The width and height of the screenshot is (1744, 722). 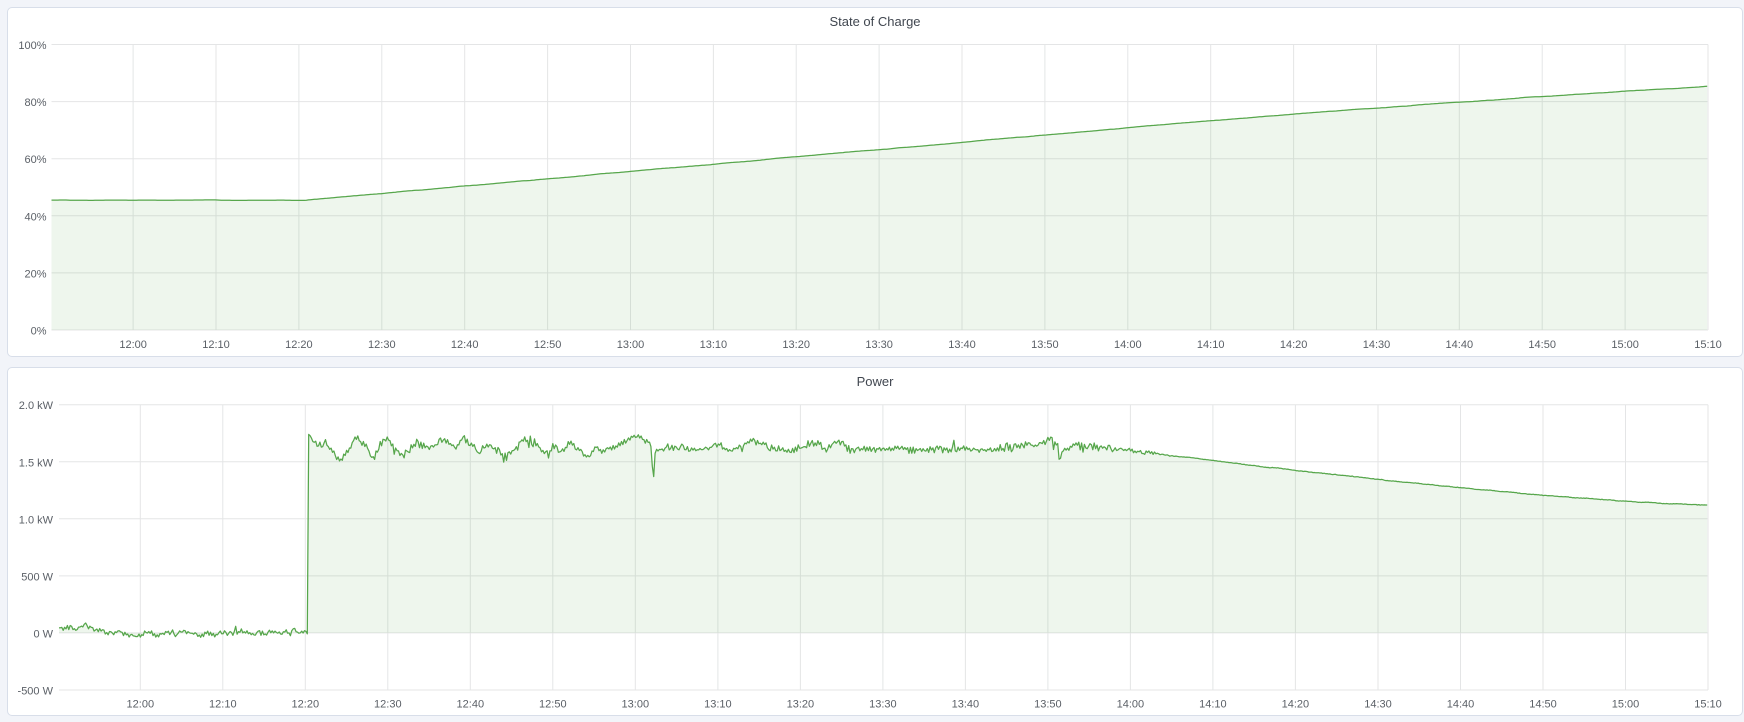 What do you see at coordinates (37, 577) in the screenshot?
I see `svg-text: 500 W` at bounding box center [37, 577].